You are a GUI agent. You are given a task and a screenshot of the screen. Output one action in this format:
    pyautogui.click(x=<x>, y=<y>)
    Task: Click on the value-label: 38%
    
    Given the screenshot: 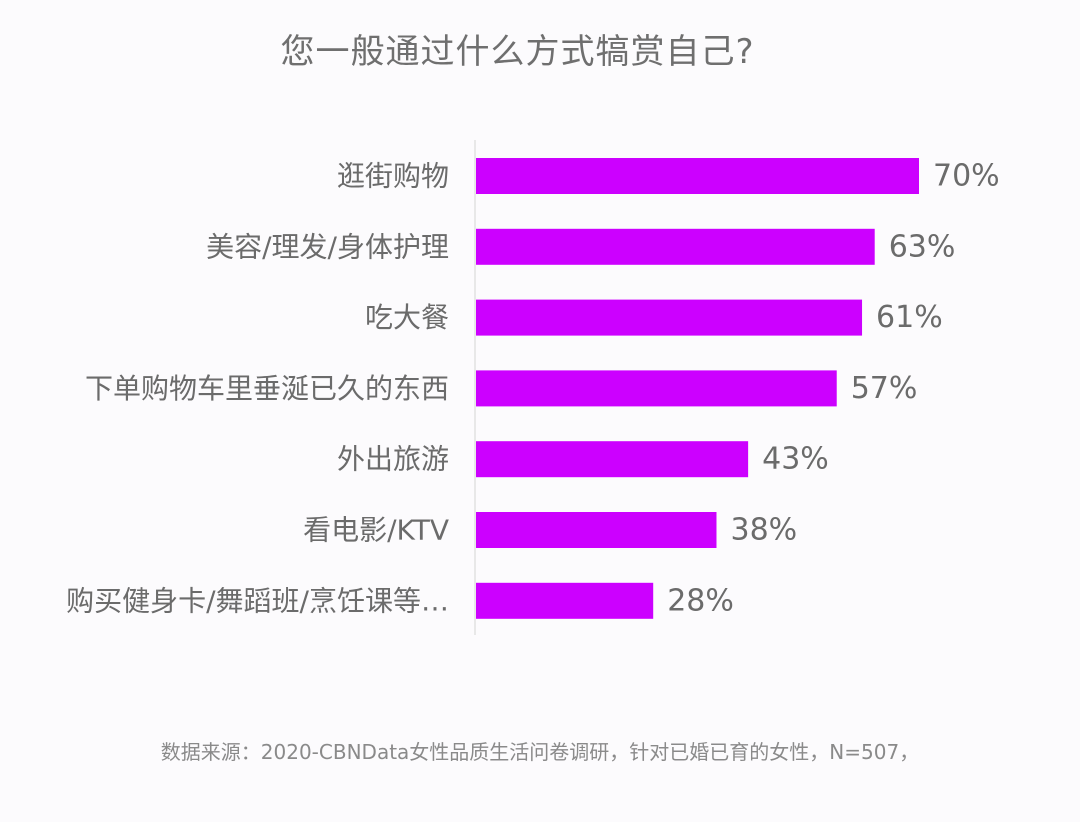 What is the action you would take?
    pyautogui.click(x=763, y=530)
    